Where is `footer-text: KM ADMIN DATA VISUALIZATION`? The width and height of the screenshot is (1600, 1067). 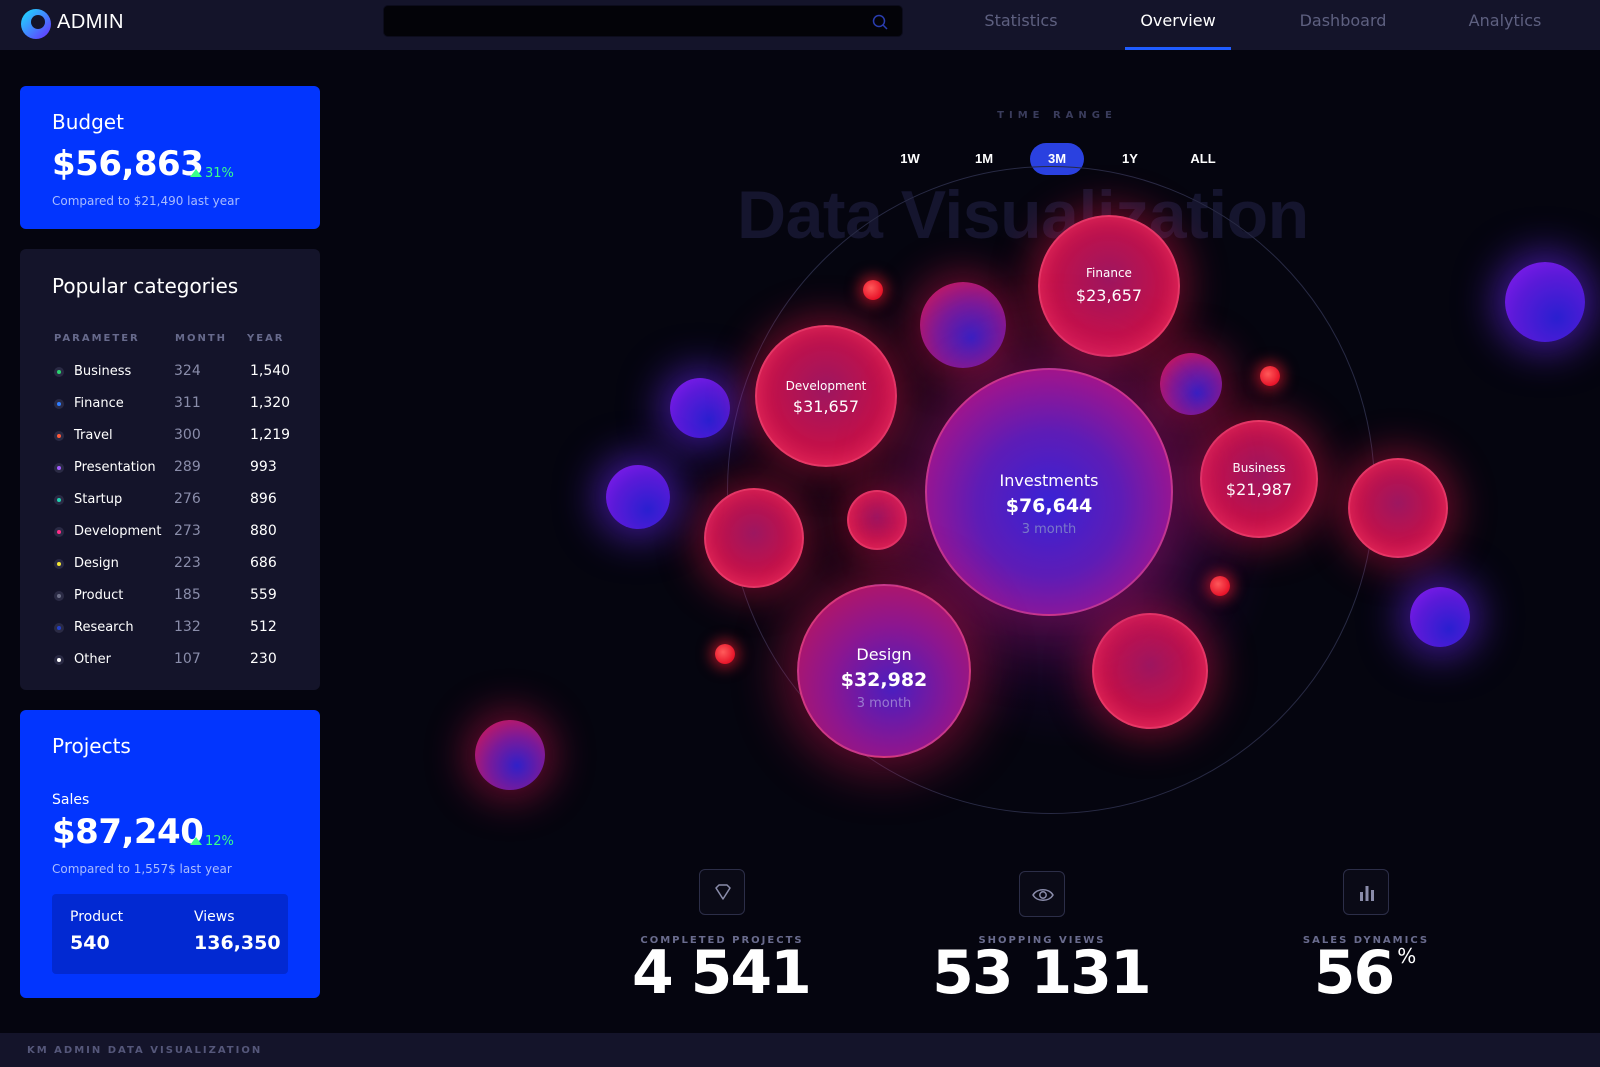
footer-text: KM ADMIN DATA VISUALIZATION is located at coordinates (145, 1050).